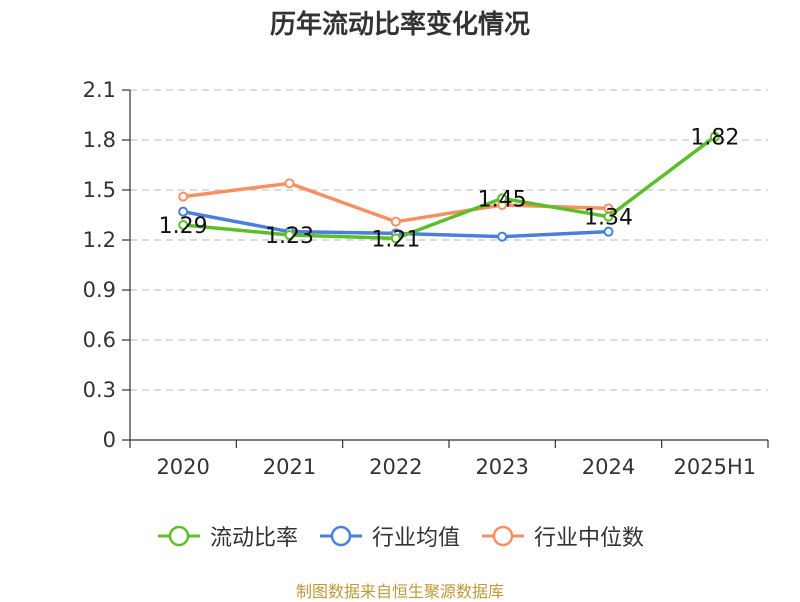  Describe the element at coordinates (589, 538) in the screenshot. I see `legend-label: 行业中位数` at that location.